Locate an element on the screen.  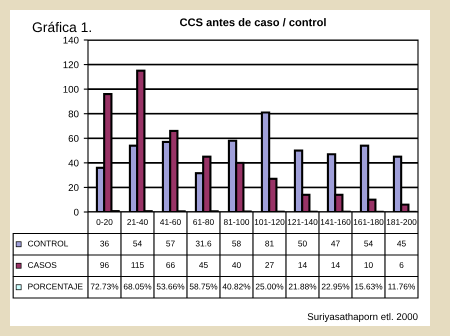
data-label: 21.88% is located at coordinates (302, 287).